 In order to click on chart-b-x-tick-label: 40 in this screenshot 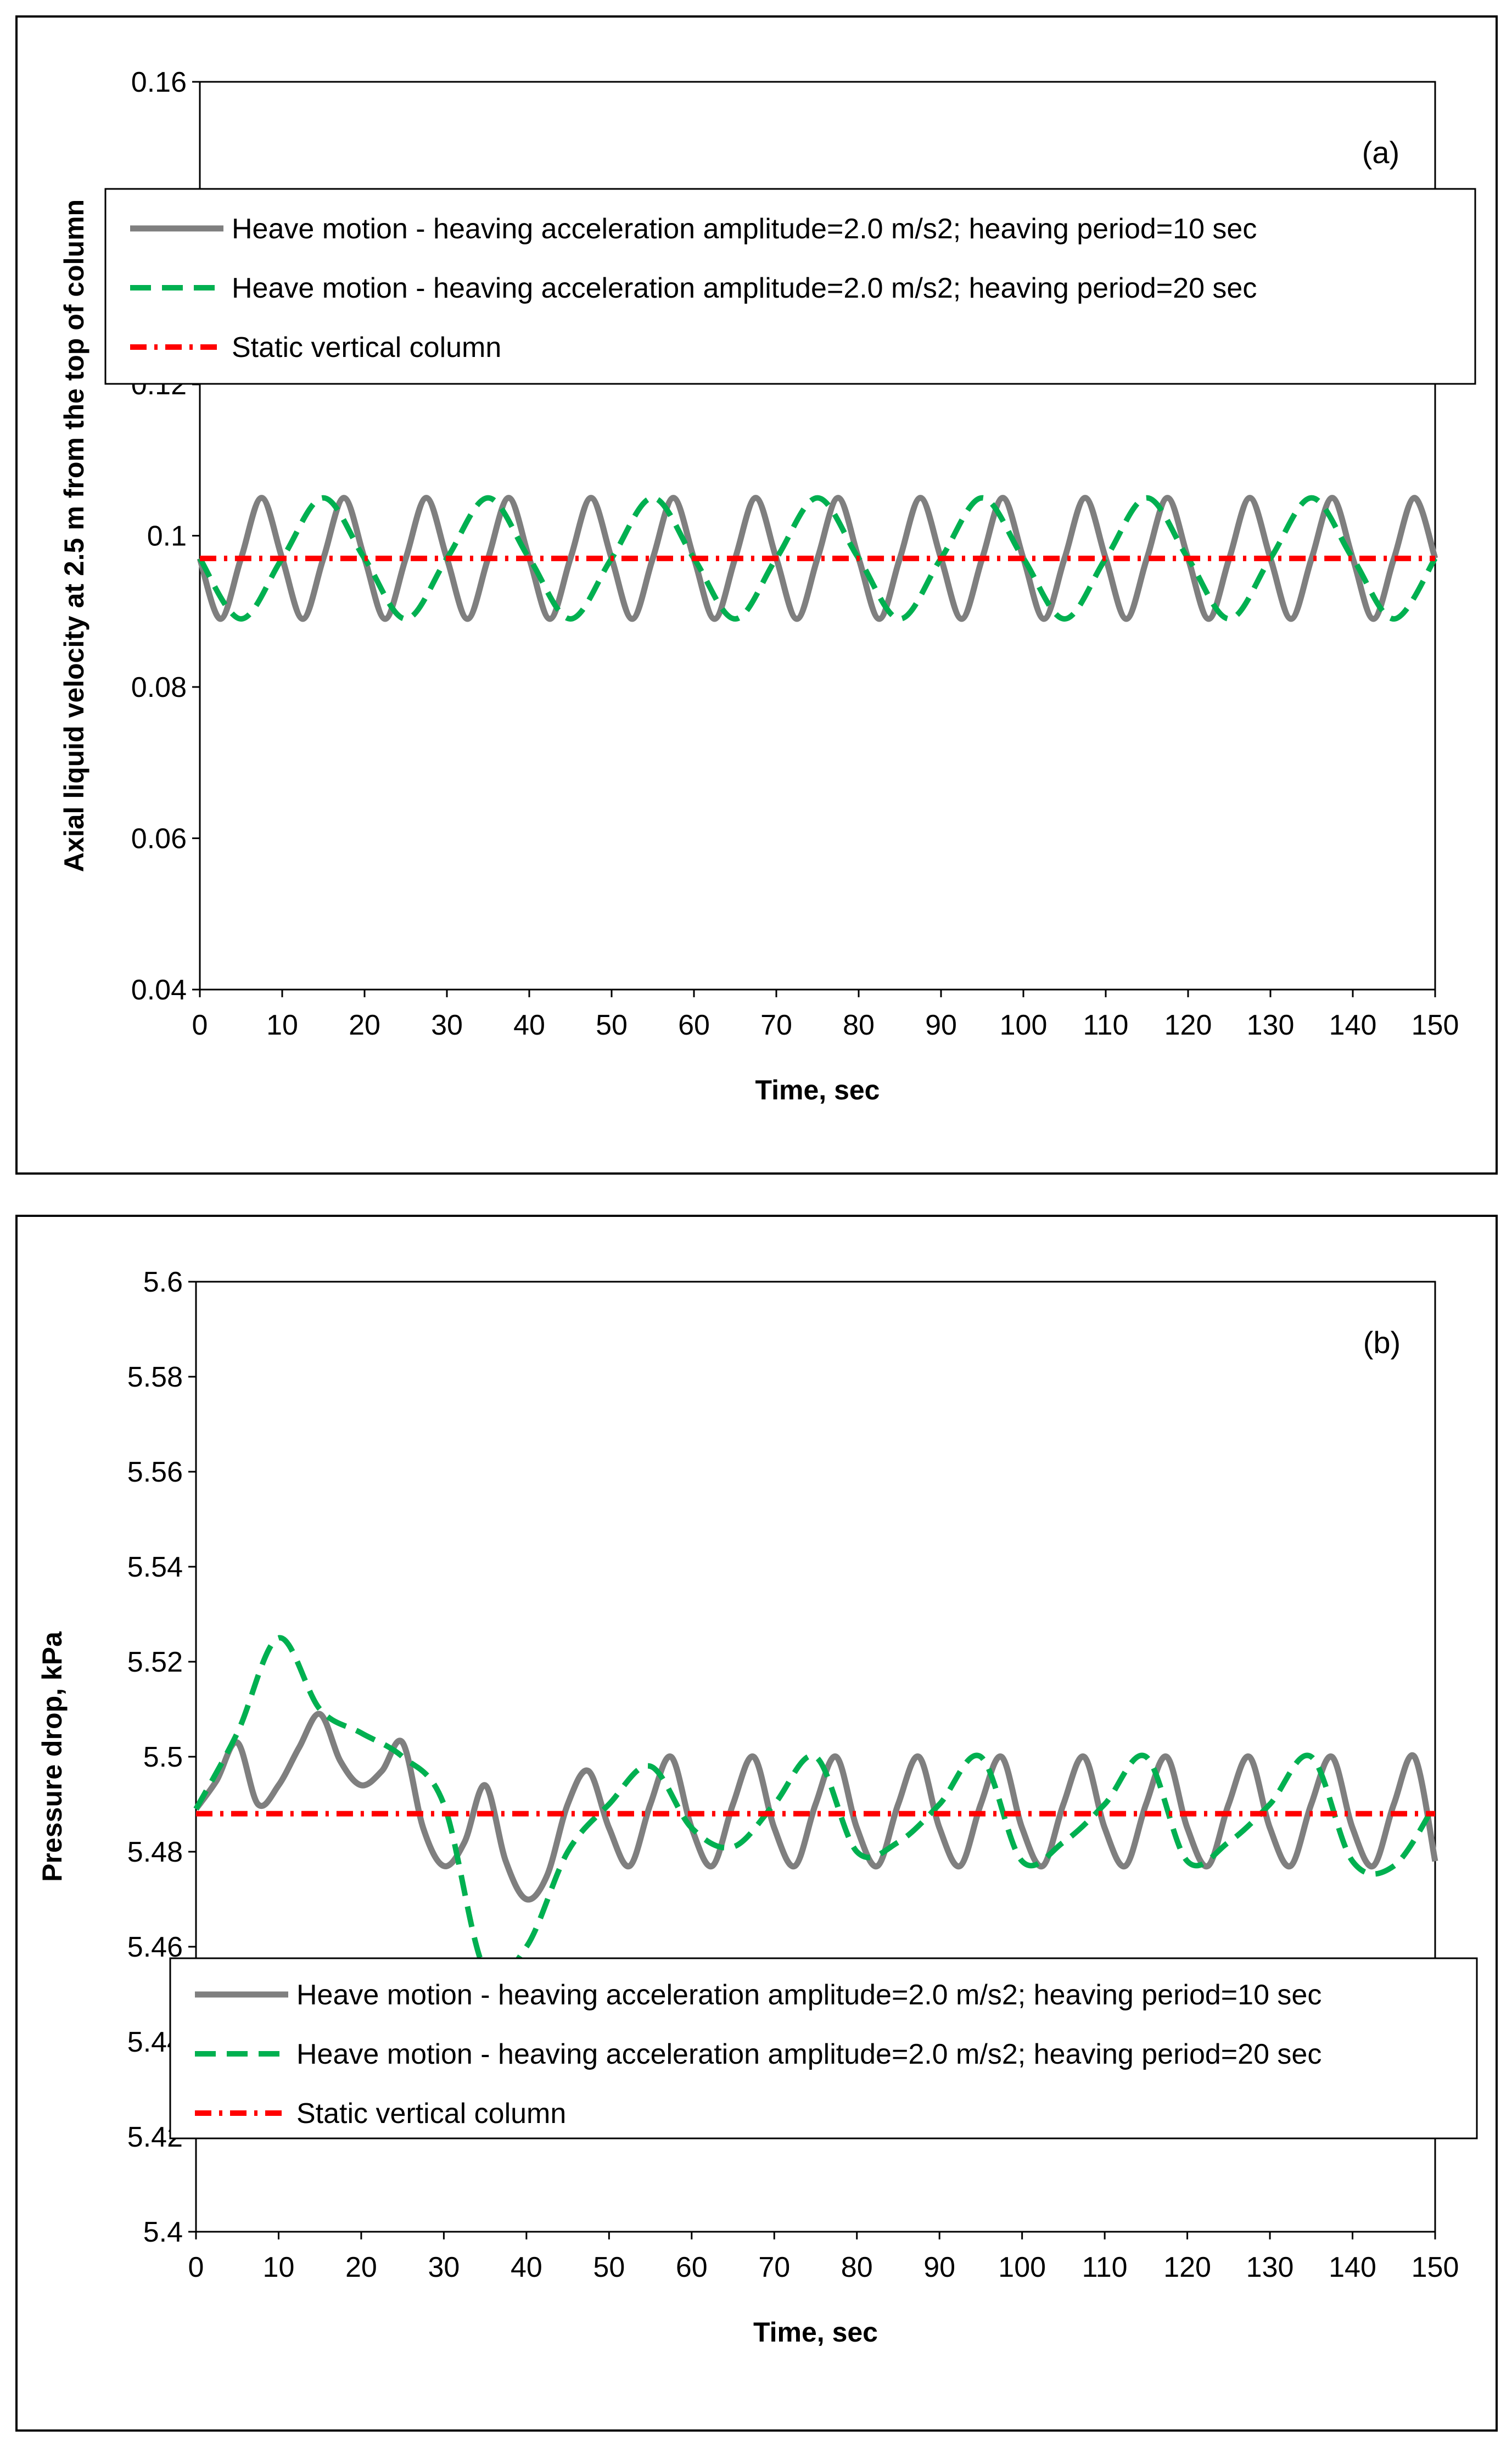, I will do `click(527, 2268)`.